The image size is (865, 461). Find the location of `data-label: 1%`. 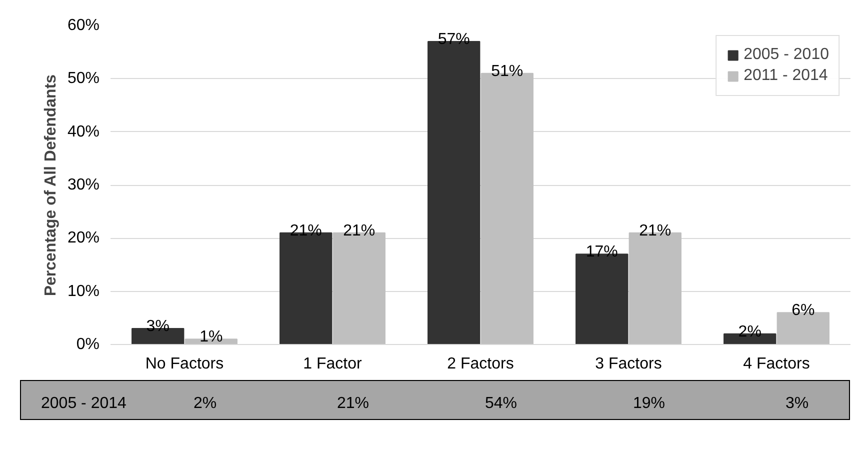

data-label: 1% is located at coordinates (211, 337).